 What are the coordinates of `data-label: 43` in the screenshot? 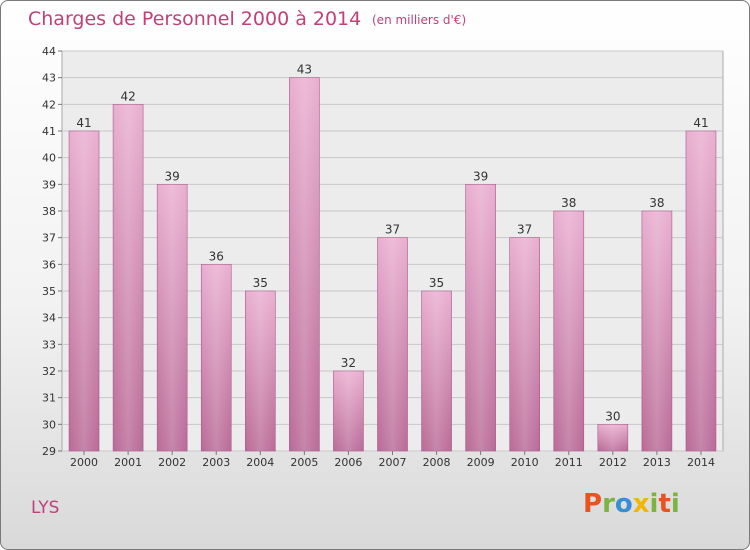 It's located at (304, 70).